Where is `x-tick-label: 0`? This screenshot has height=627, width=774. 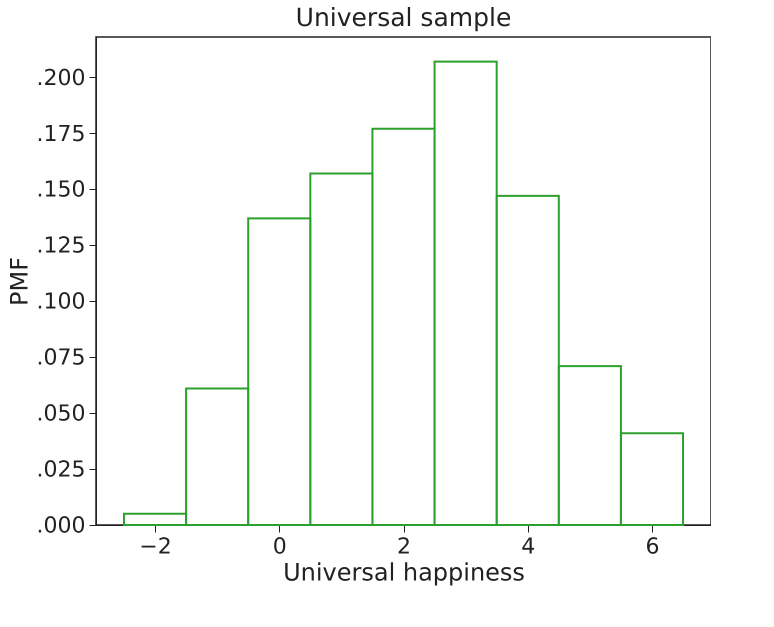 x-tick-label: 0 is located at coordinates (279, 547).